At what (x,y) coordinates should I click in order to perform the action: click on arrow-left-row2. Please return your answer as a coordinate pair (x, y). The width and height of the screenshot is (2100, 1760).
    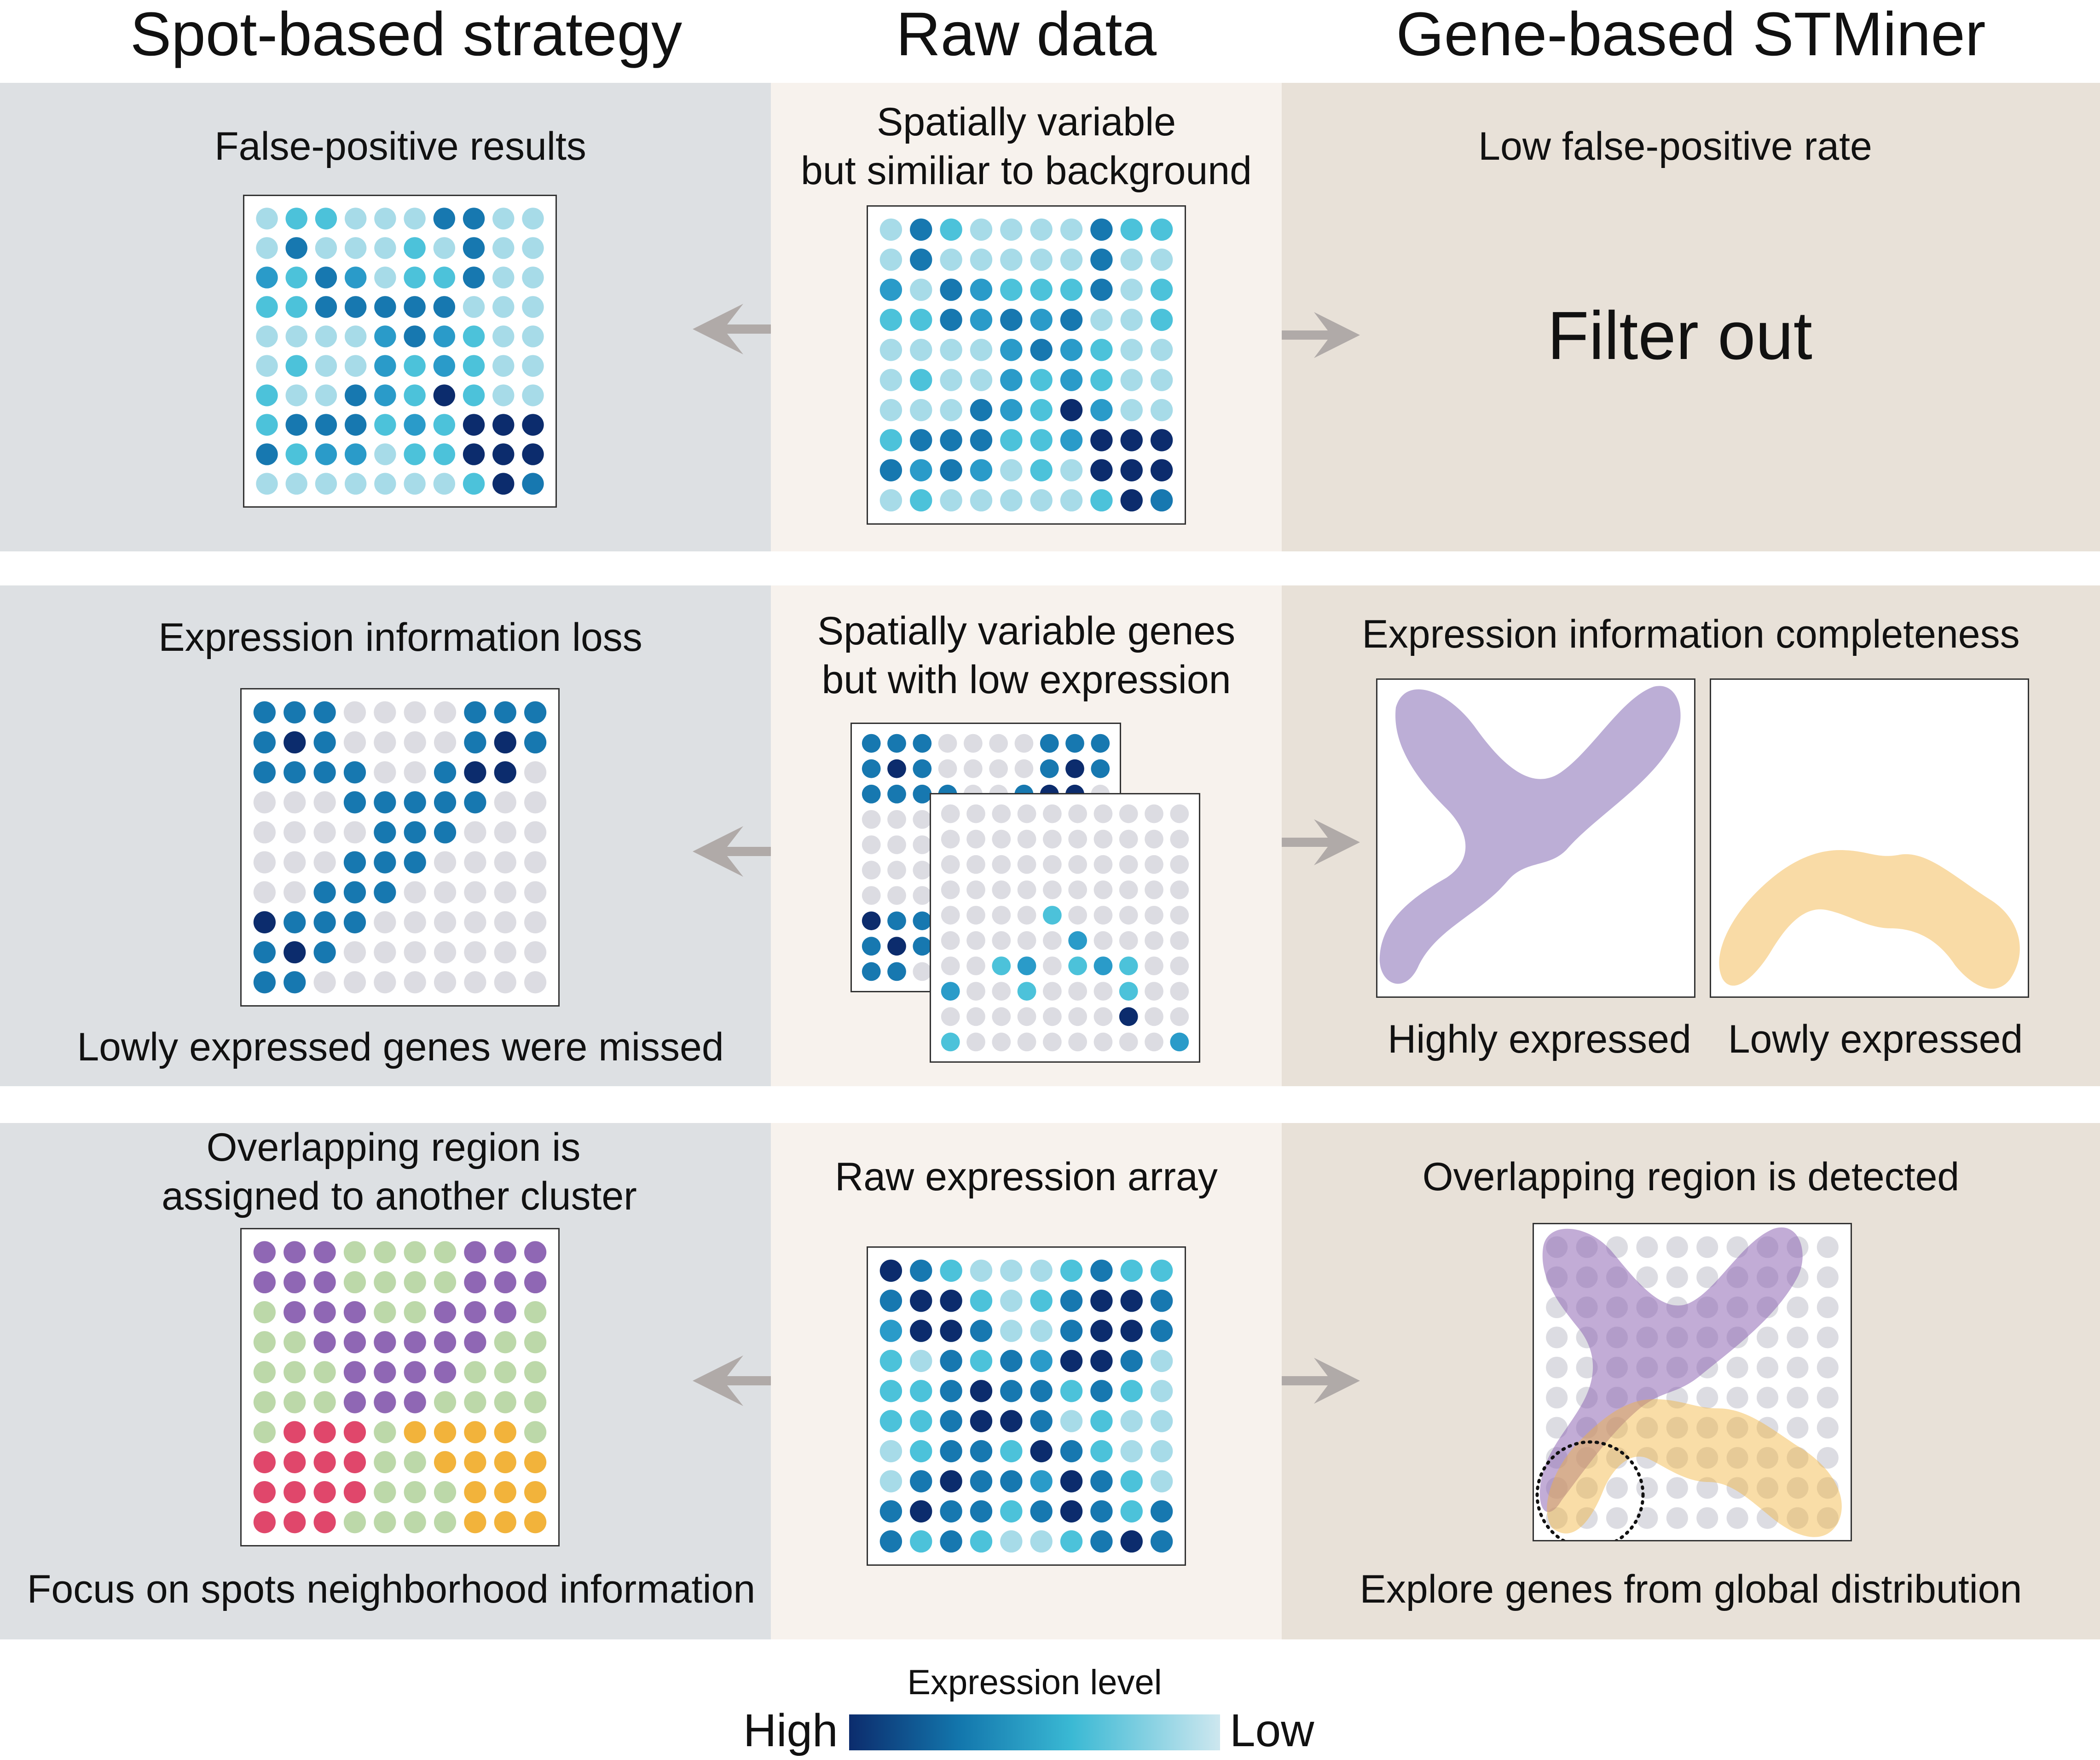
    Looking at the image, I should click on (732, 851).